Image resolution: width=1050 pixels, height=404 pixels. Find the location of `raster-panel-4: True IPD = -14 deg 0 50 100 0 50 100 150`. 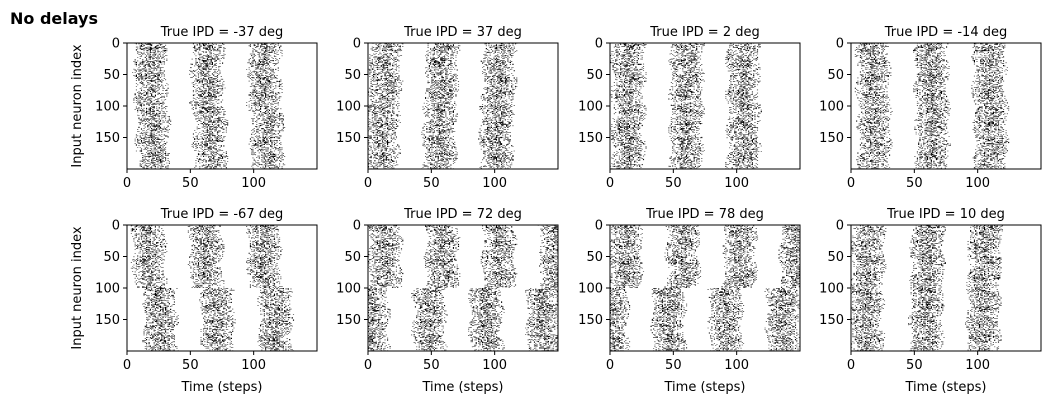

raster-panel-4: True IPD = -14 deg 0 50 100 0 50 100 150 is located at coordinates (930, 108).